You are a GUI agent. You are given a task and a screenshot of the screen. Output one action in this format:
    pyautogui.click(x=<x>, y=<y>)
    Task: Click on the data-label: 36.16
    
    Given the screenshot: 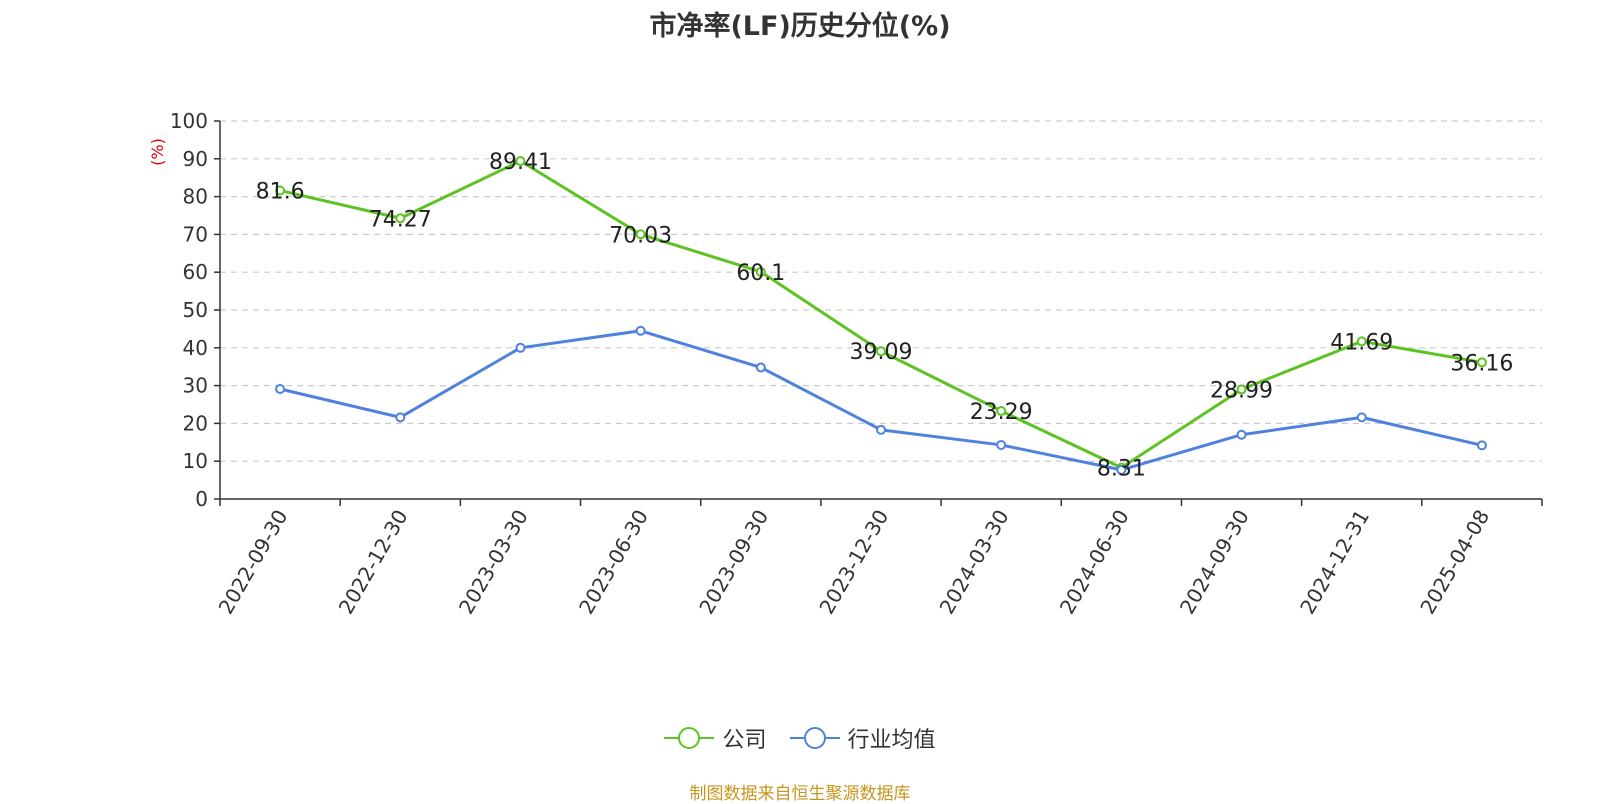 What is the action you would take?
    pyautogui.click(x=1481, y=363)
    